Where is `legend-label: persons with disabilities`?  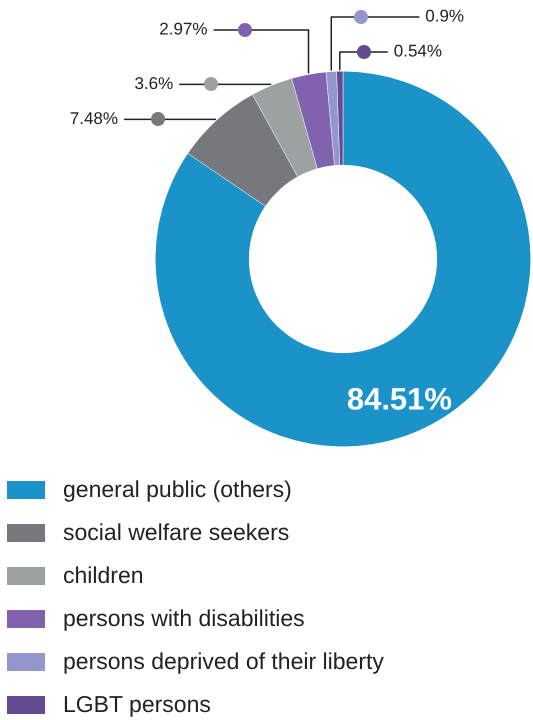 legend-label: persons with disabilities is located at coordinates (184, 618).